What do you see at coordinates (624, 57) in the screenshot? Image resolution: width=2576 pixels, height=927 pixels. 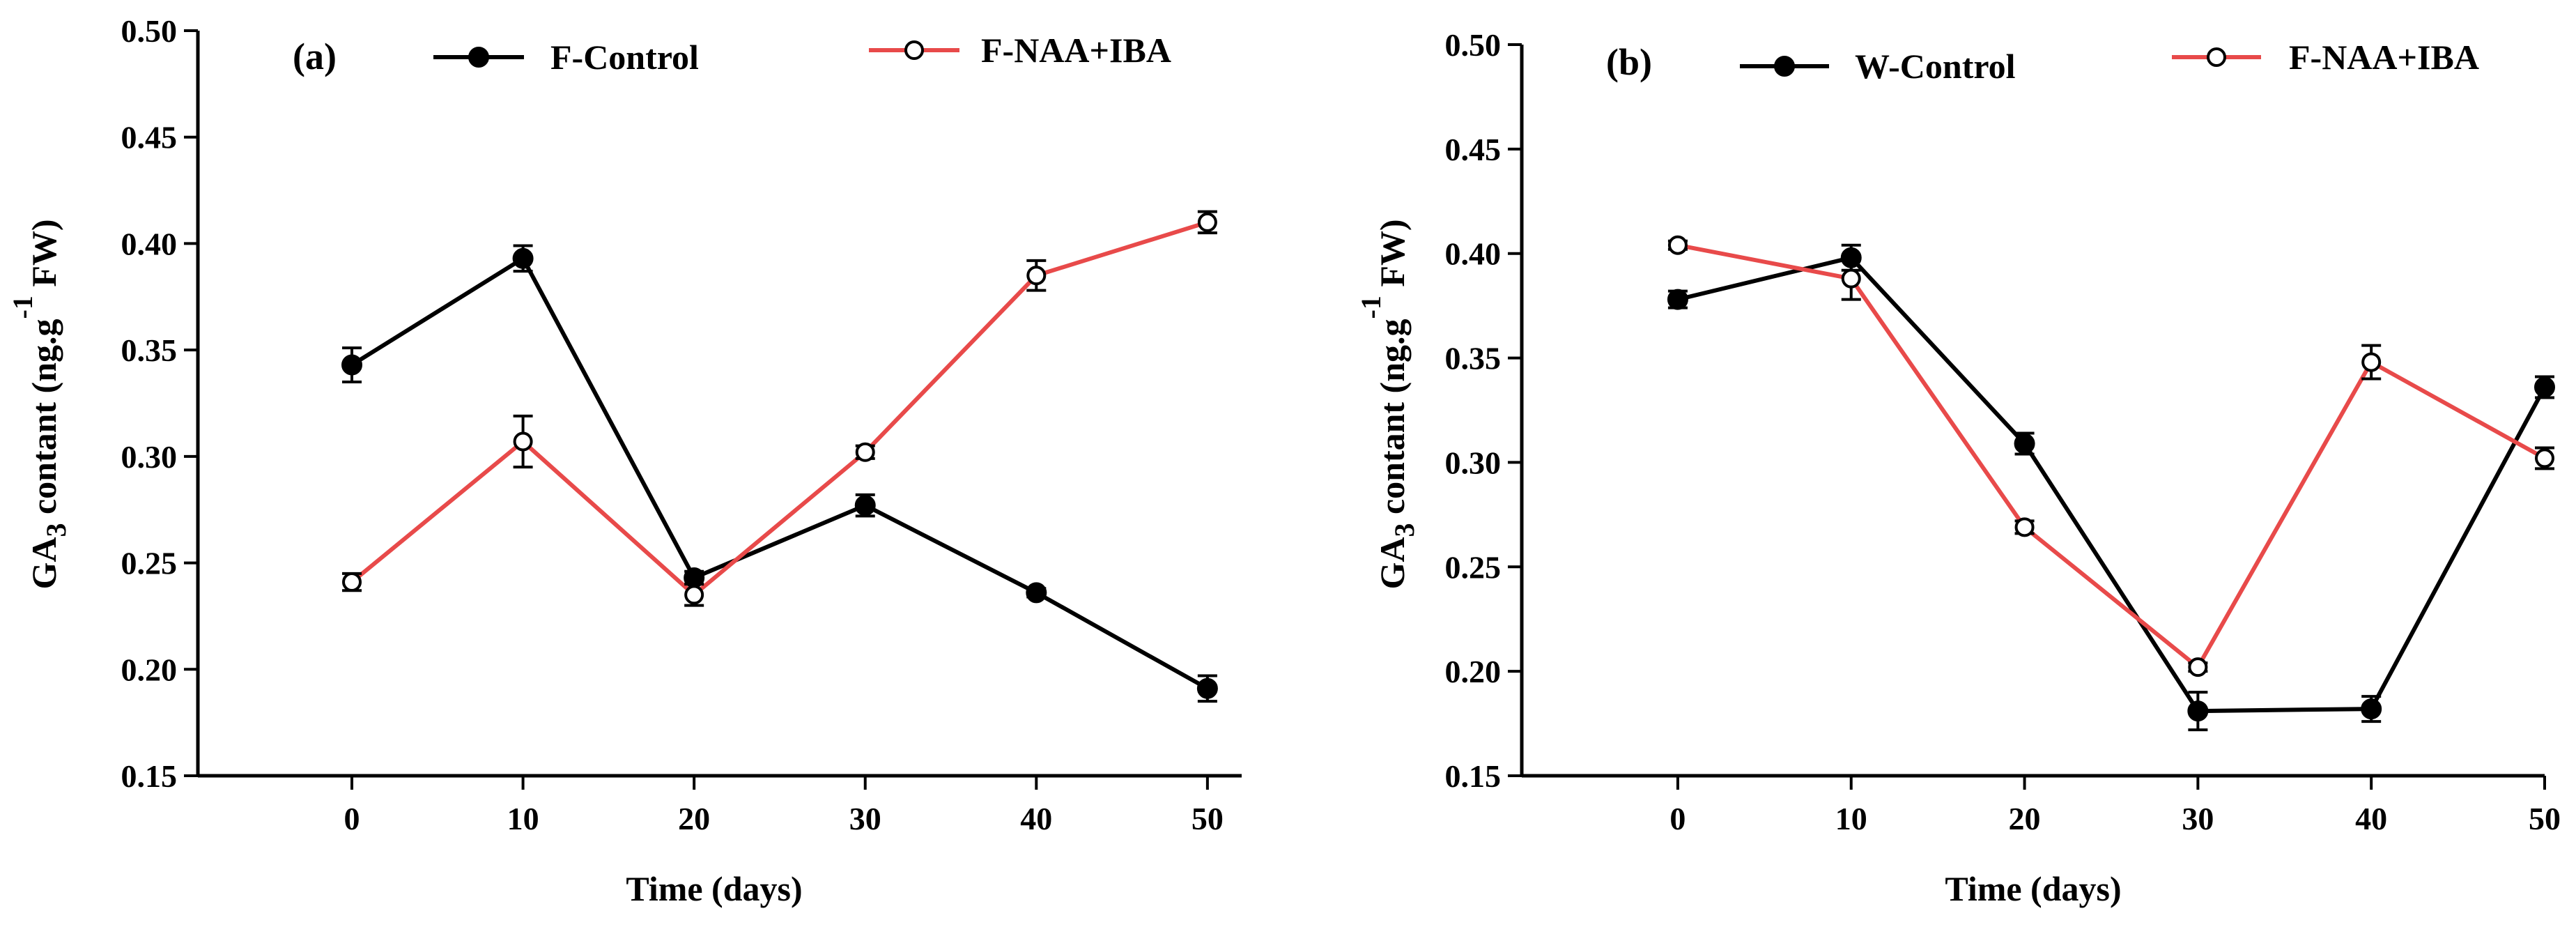 I see `legend-label: F-Control` at bounding box center [624, 57].